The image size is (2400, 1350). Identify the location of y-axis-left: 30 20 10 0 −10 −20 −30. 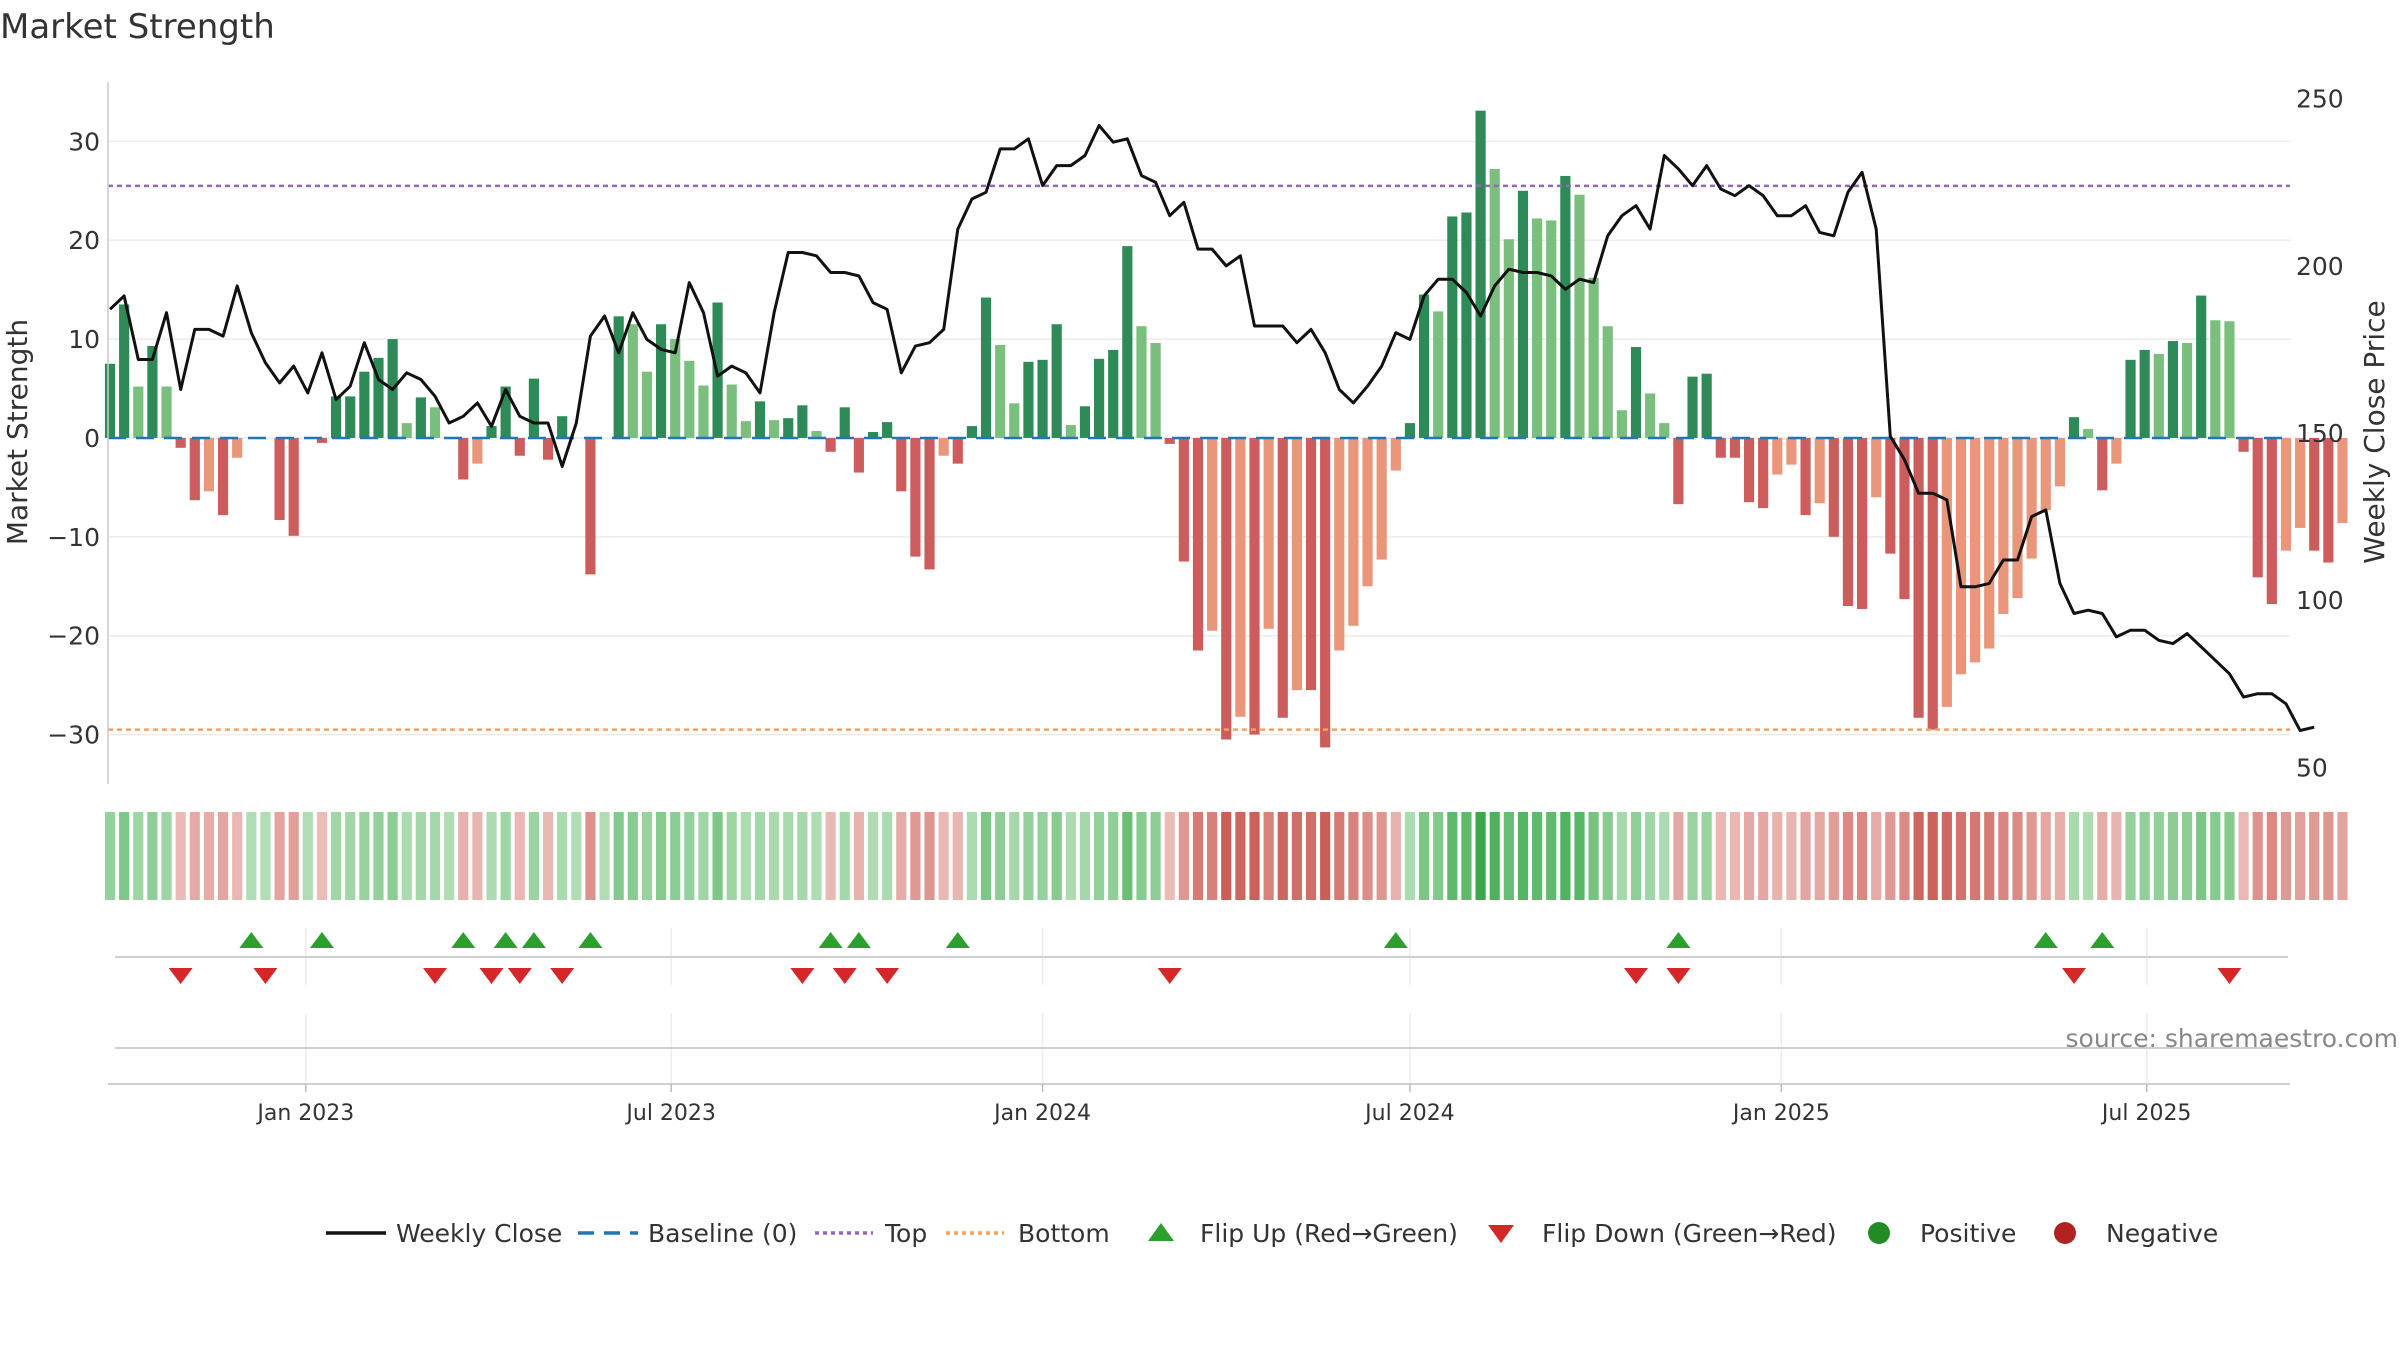
(78, 433).